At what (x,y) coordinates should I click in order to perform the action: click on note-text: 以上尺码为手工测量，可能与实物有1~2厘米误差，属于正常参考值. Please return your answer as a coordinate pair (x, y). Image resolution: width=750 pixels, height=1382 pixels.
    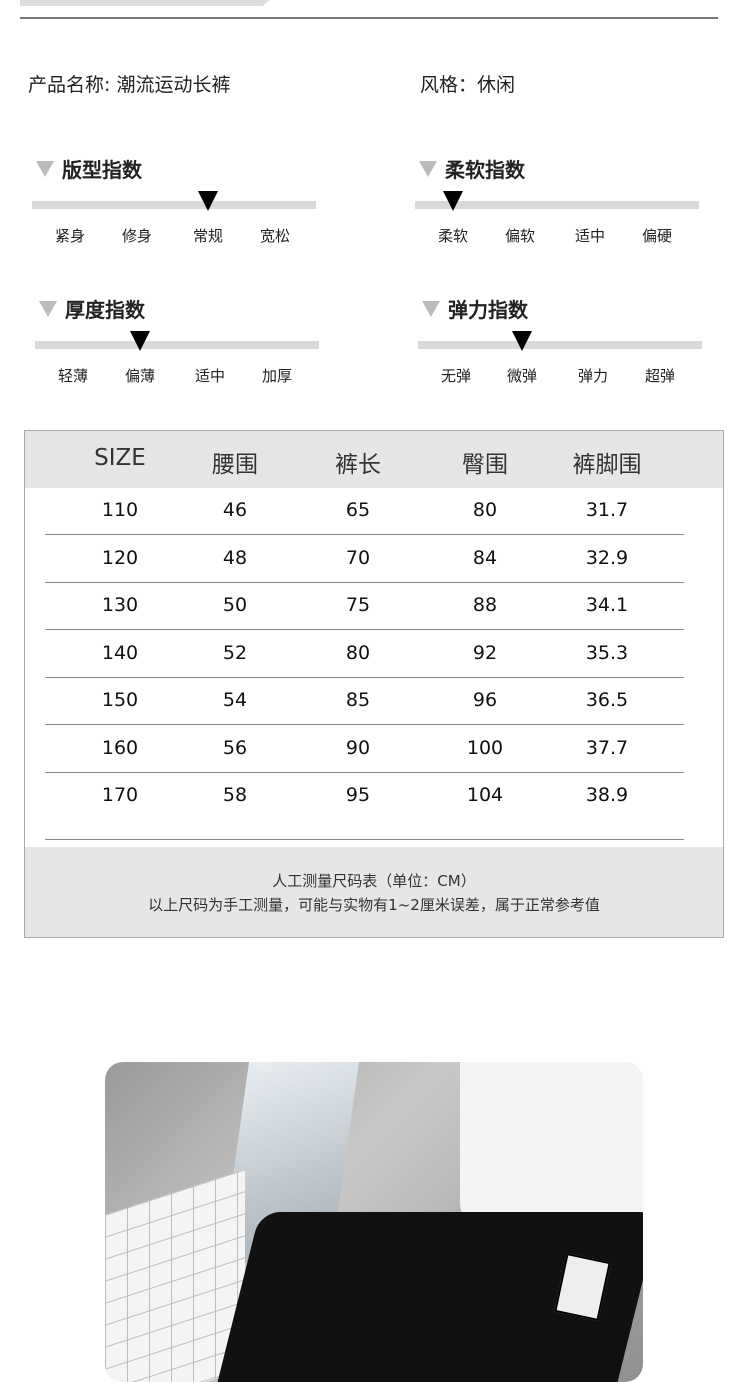
    Looking at the image, I should click on (374, 905).